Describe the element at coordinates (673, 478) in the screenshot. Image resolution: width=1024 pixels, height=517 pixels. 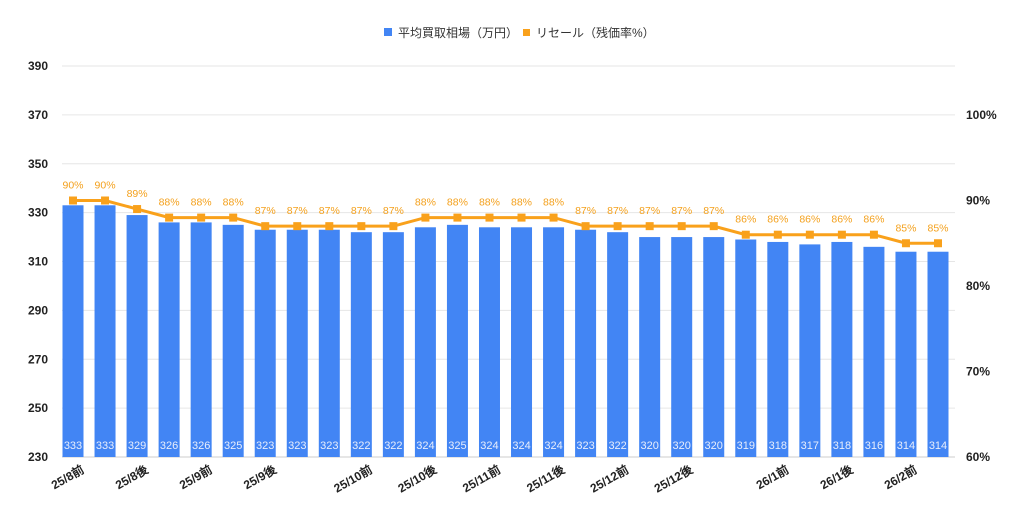
I see `x-tick-label: 25/12後` at that location.